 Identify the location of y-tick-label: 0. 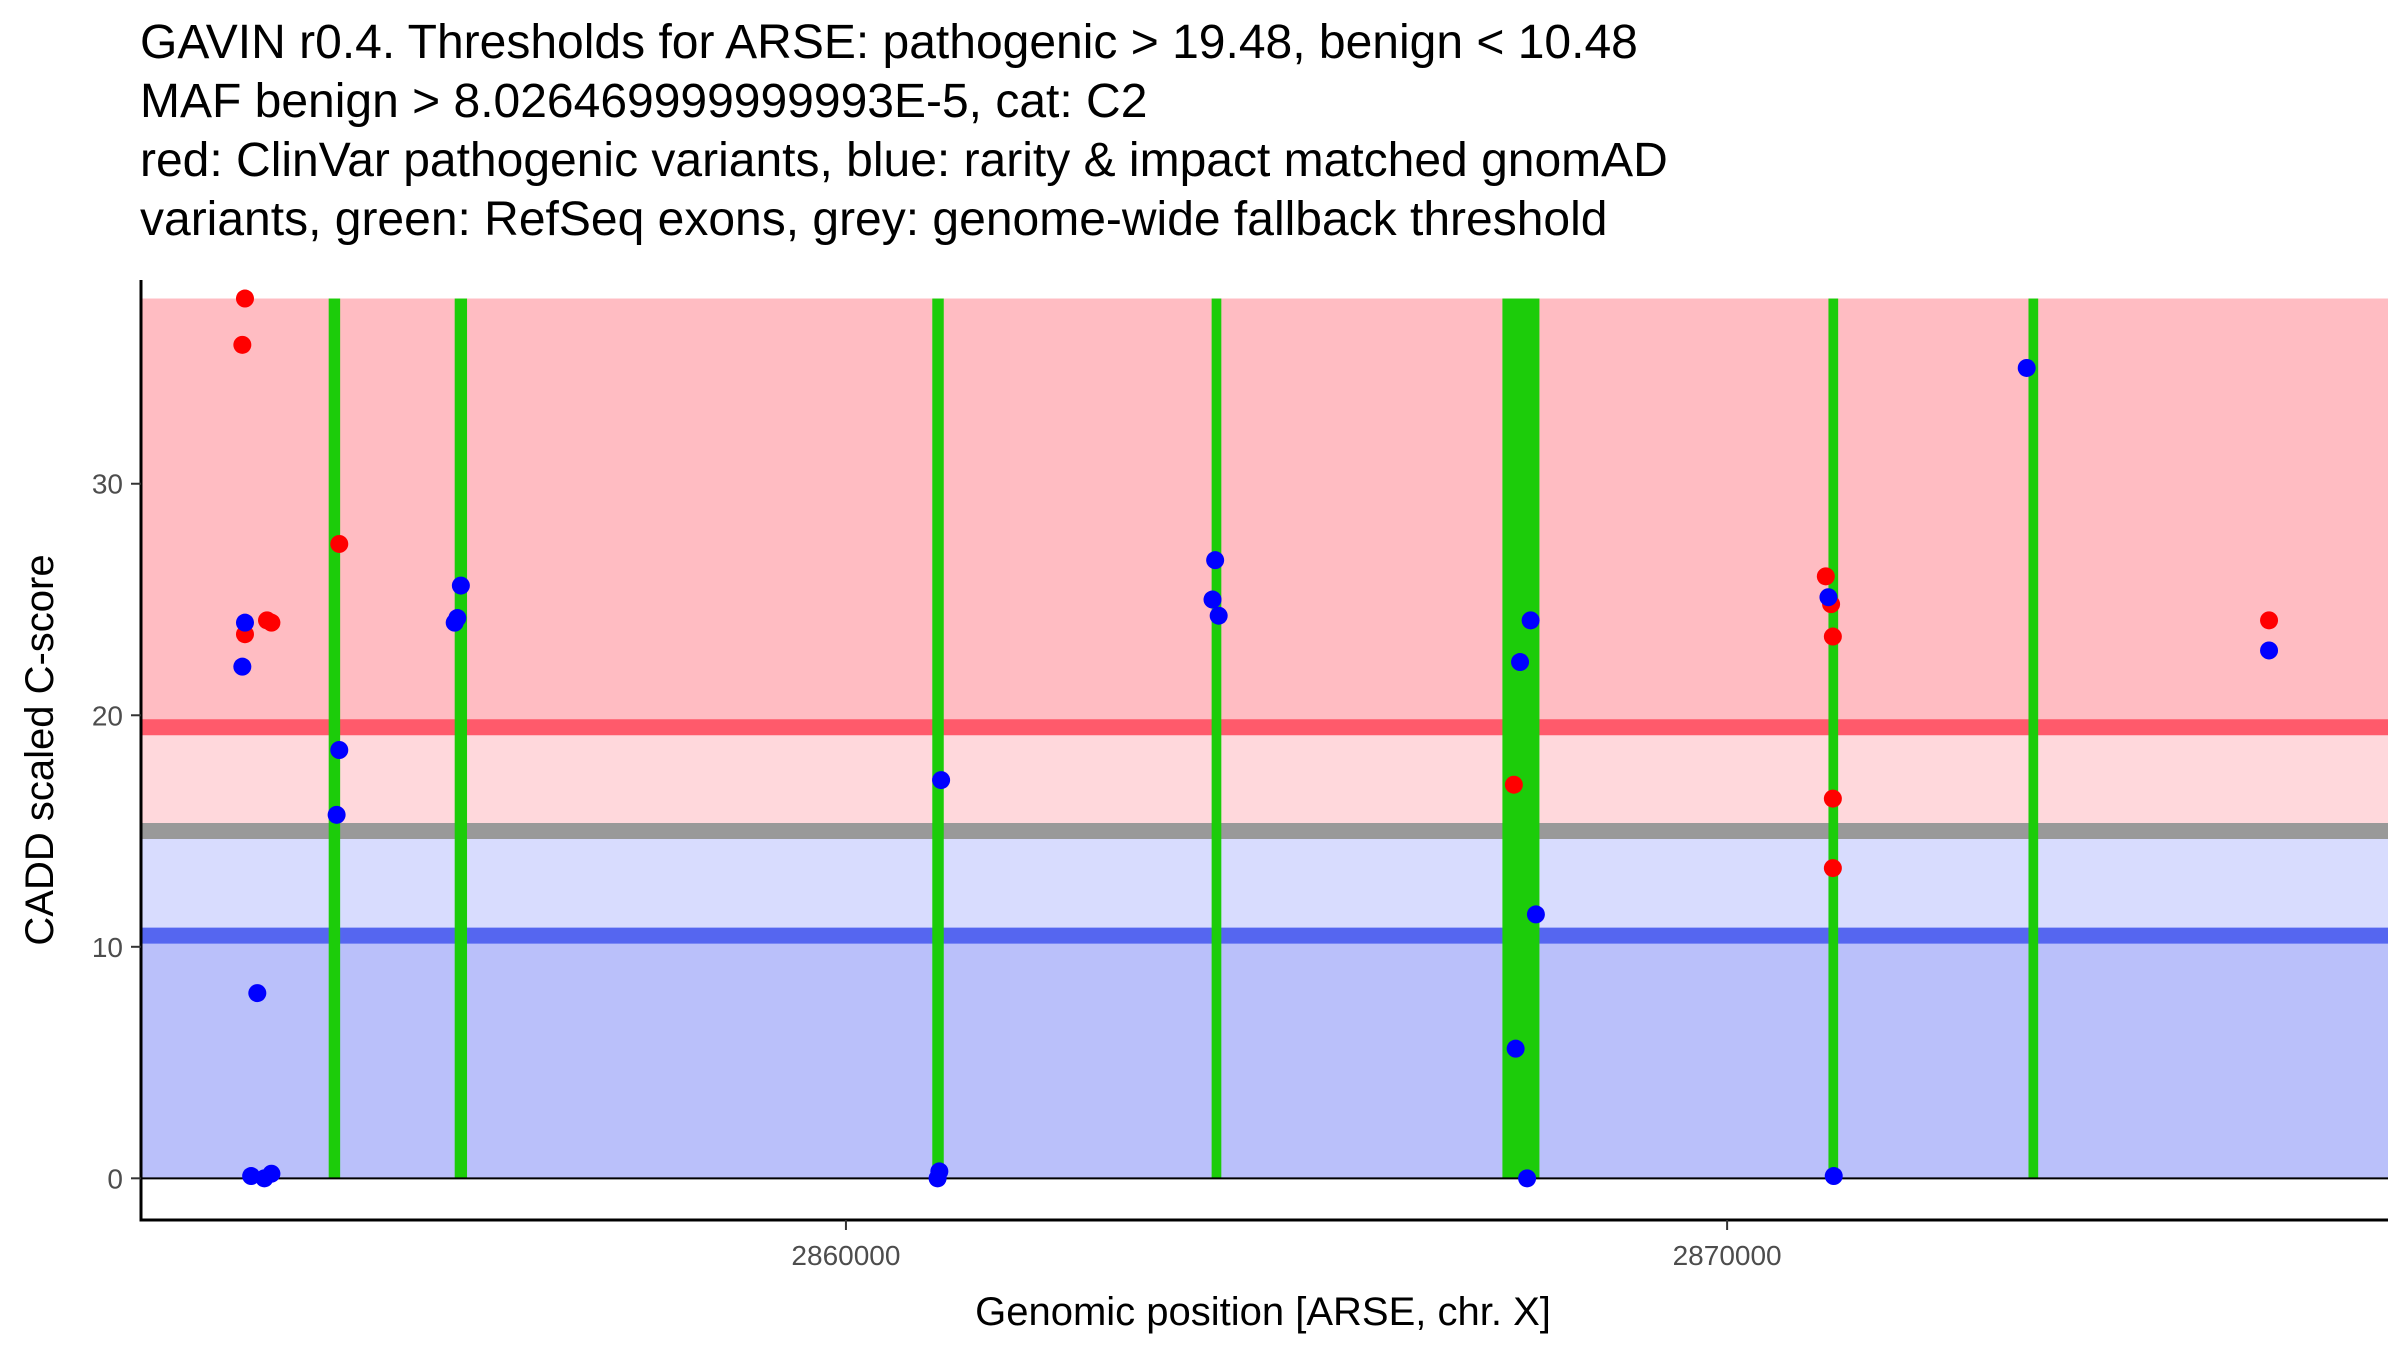
(115, 1178).